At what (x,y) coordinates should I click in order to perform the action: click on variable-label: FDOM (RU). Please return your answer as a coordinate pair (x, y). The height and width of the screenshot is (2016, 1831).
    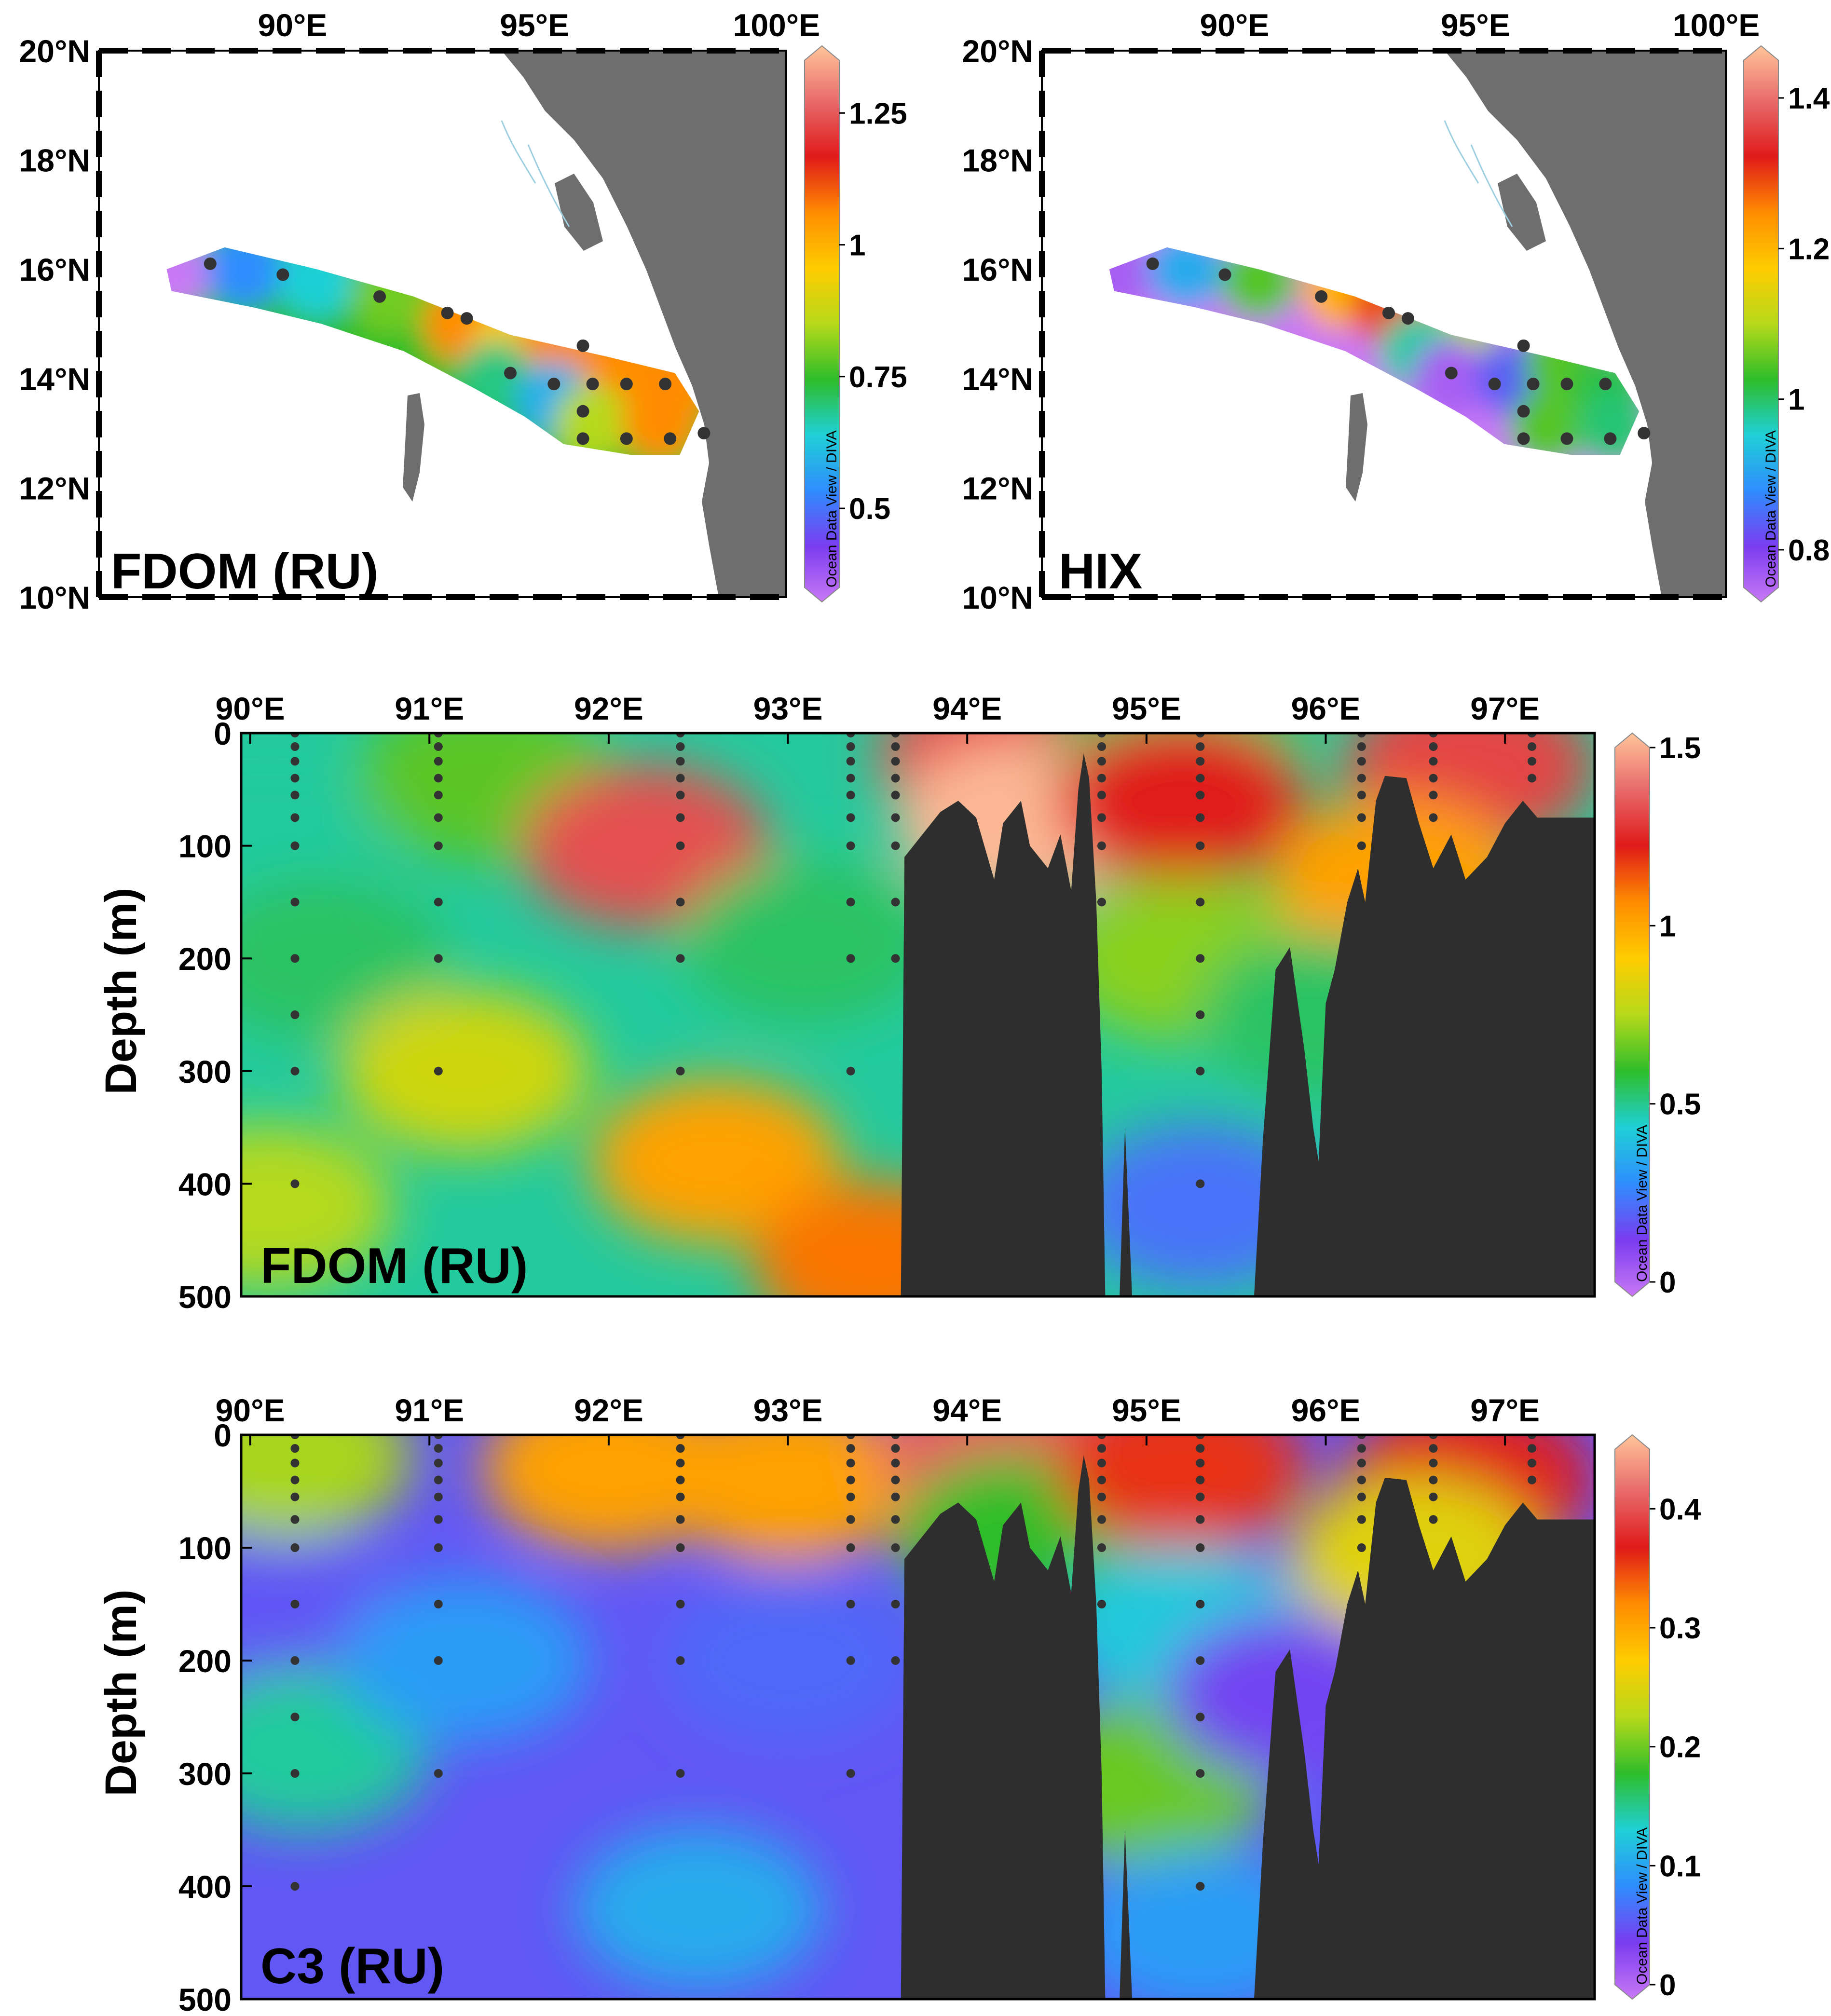
    Looking at the image, I should click on (245, 572).